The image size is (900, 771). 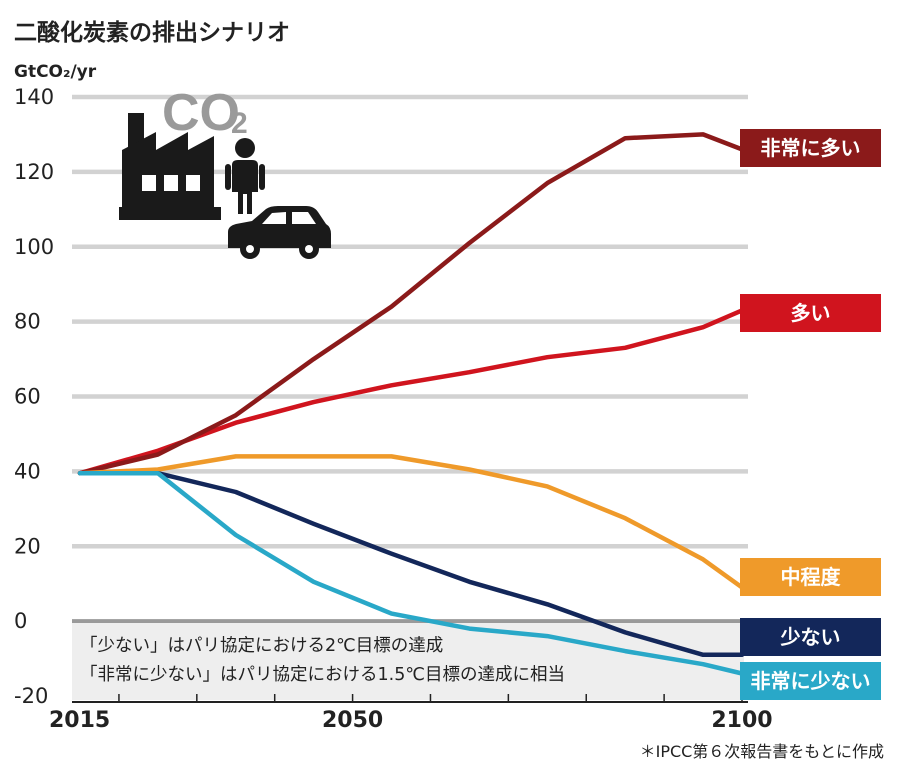 What do you see at coordinates (31, 696) in the screenshot?
I see `y-tick-label: -20` at bounding box center [31, 696].